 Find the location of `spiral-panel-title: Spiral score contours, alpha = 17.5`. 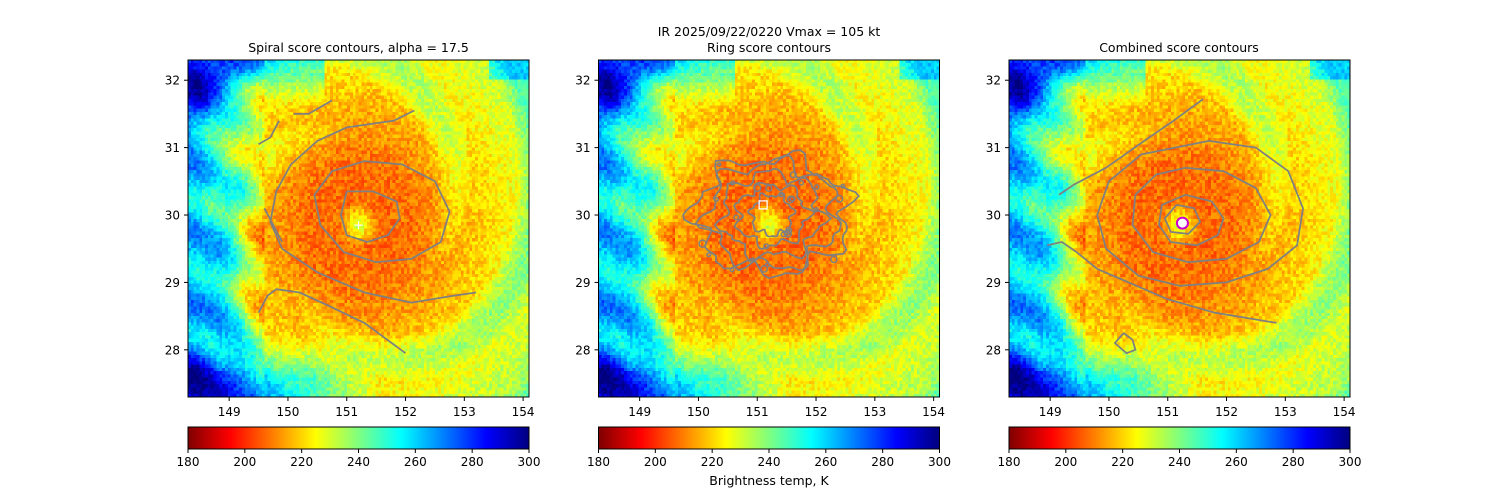

spiral-panel-title: Spiral score contours, alpha = 17.5 is located at coordinates (358, 47).